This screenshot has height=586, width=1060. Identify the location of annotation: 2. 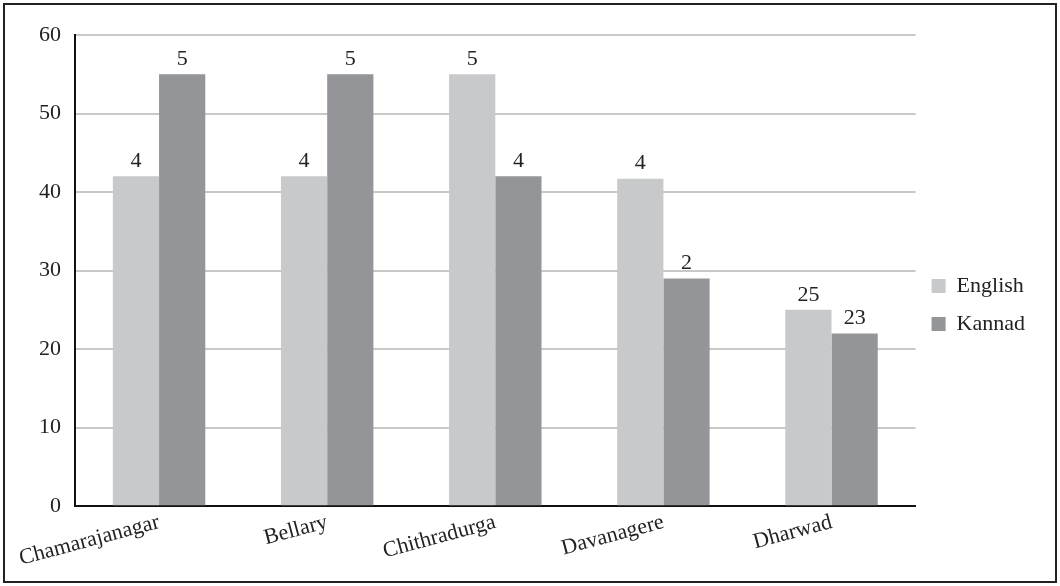
(687, 262).